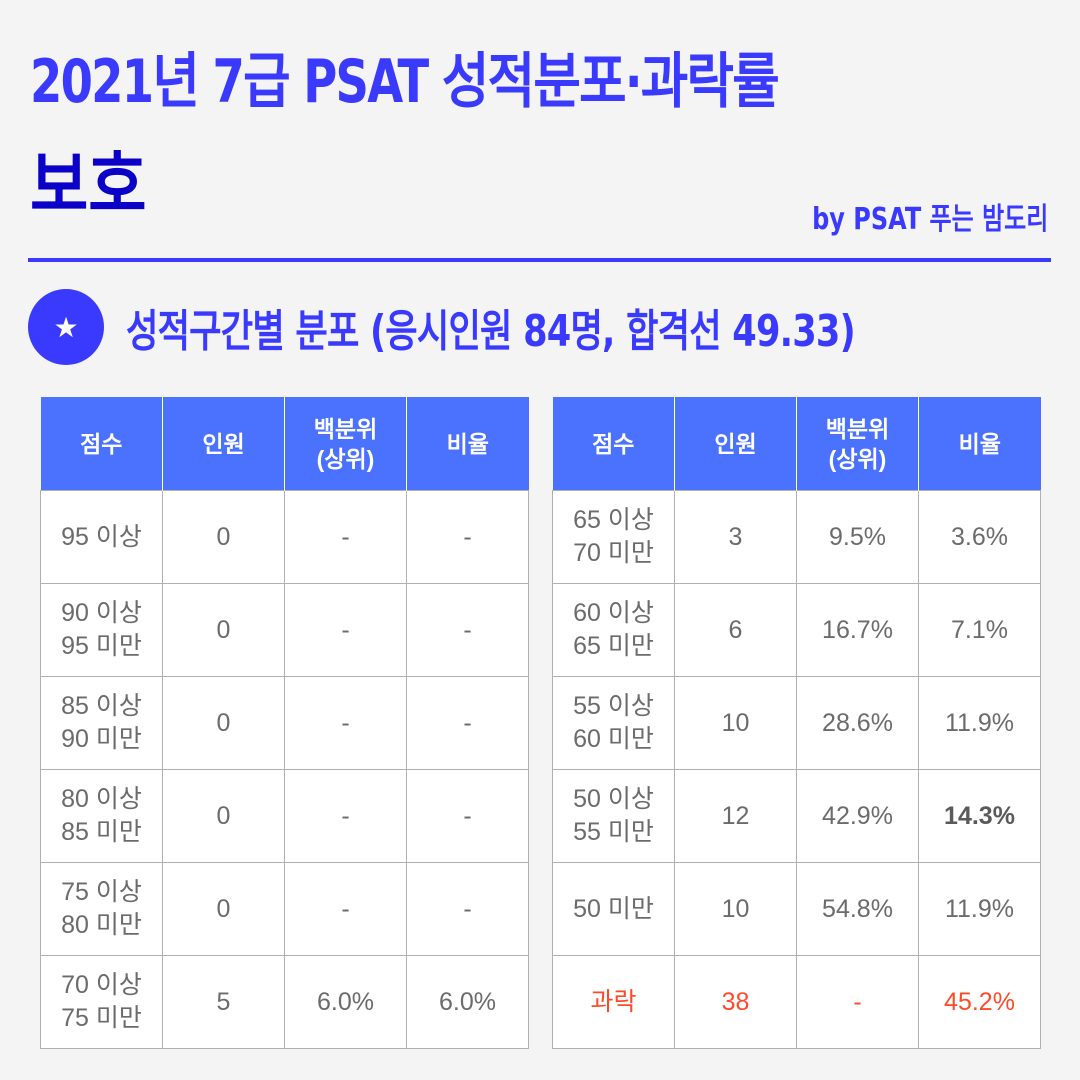 Image resolution: width=1080 pixels, height=1080 pixels. I want to click on cell-ratio-highlight: 14.3%, so click(979, 816).